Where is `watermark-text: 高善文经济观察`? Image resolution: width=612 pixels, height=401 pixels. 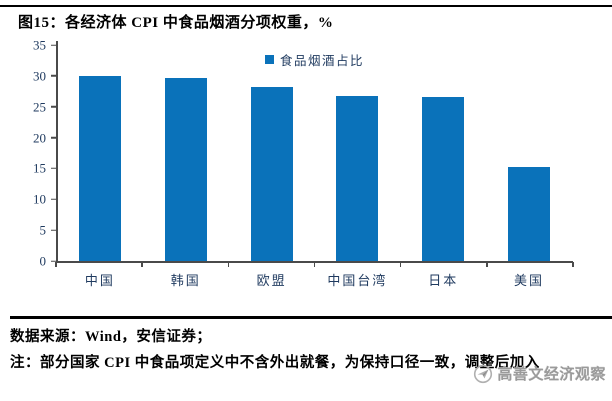 watermark-text: 高善文经济观察 is located at coordinates (551, 375).